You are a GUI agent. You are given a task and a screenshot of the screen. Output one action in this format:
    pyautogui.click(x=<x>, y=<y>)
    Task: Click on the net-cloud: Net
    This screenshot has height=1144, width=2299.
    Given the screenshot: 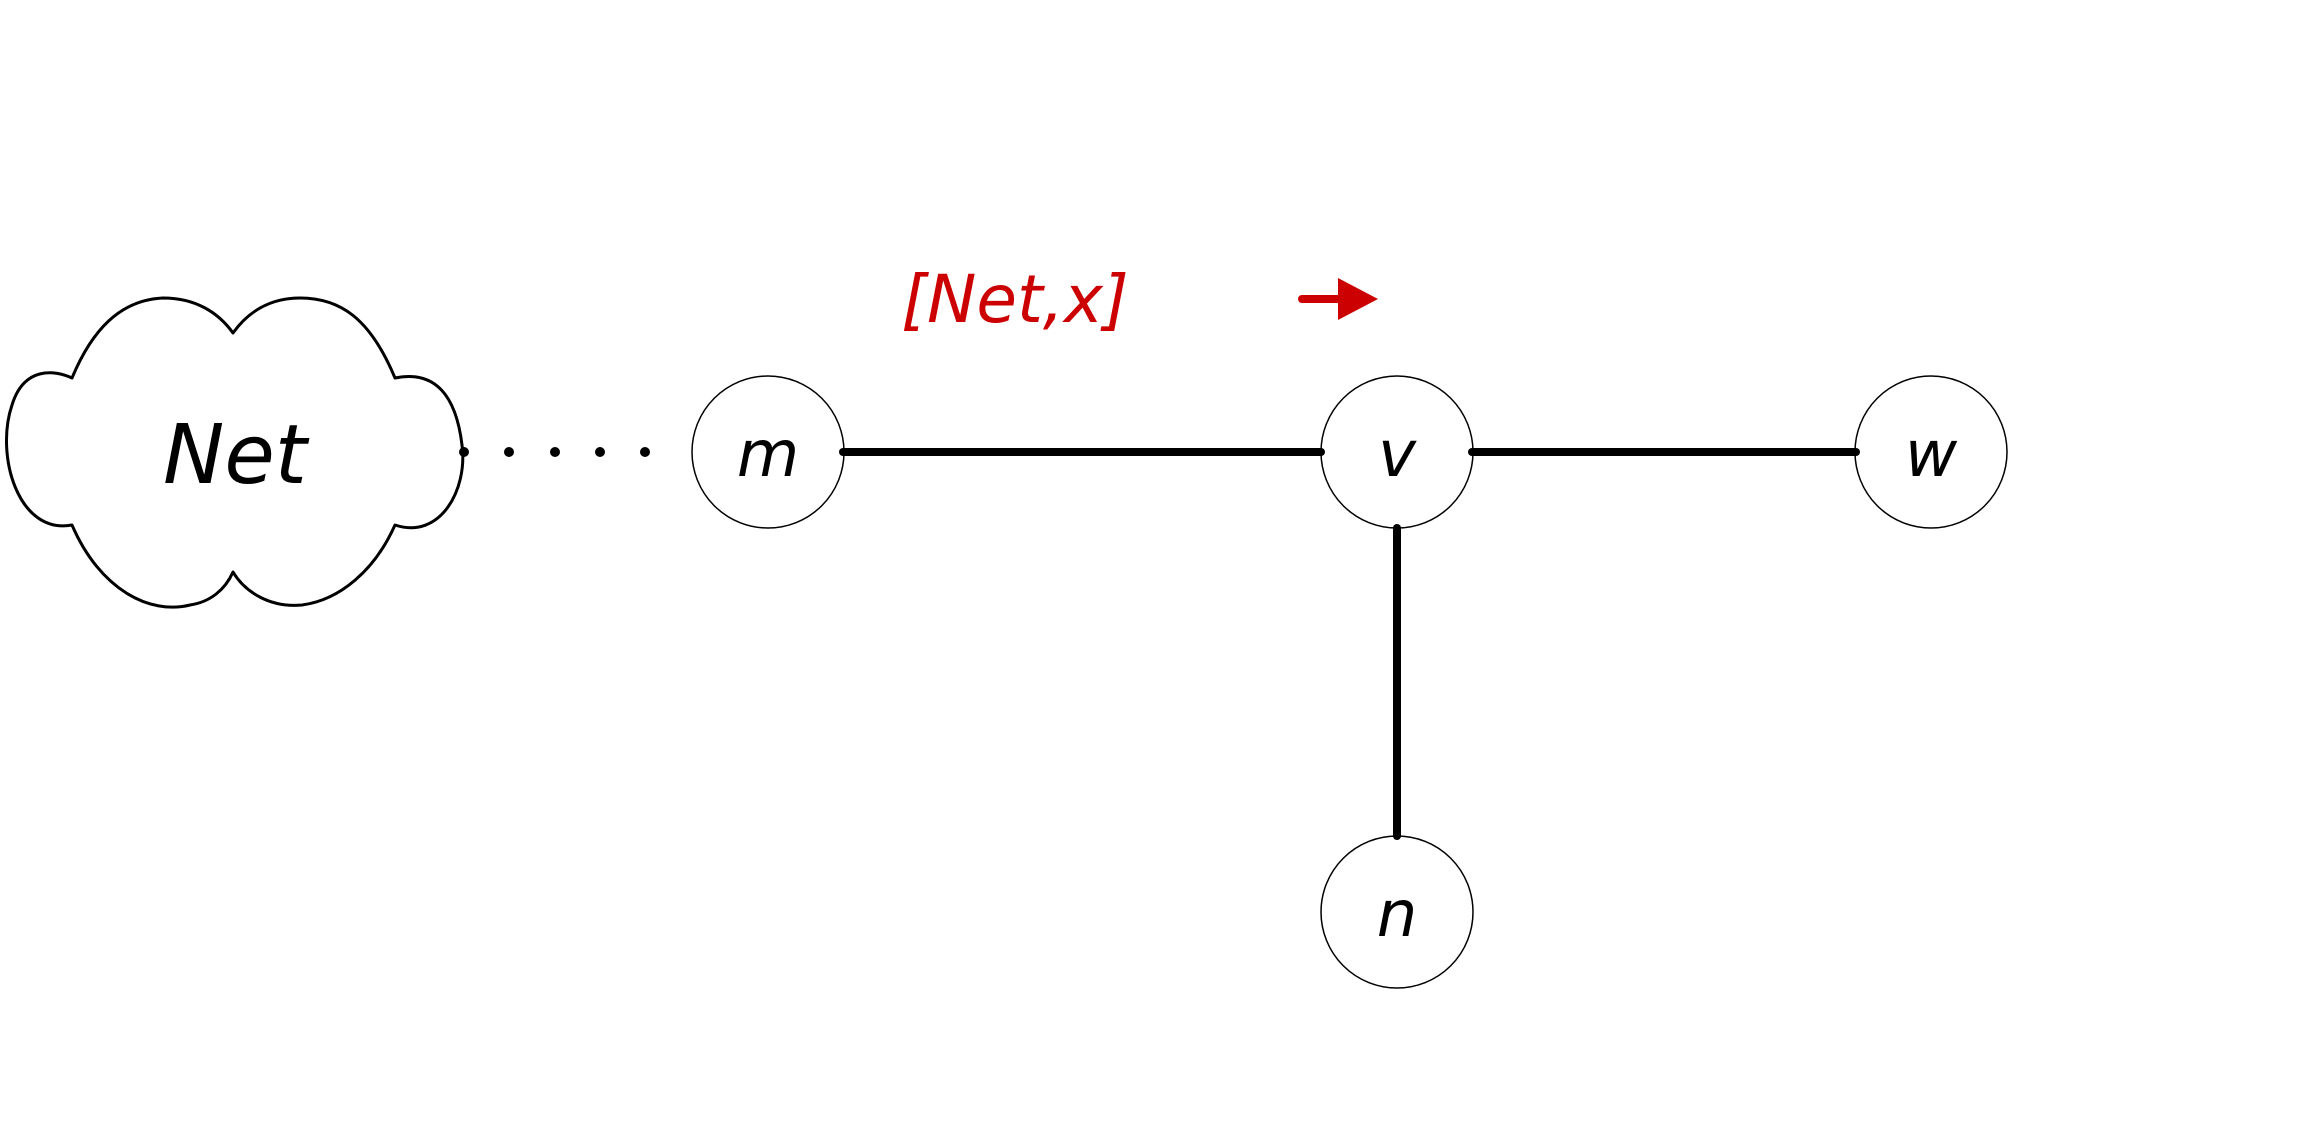 What is the action you would take?
    pyautogui.click(x=234, y=452)
    